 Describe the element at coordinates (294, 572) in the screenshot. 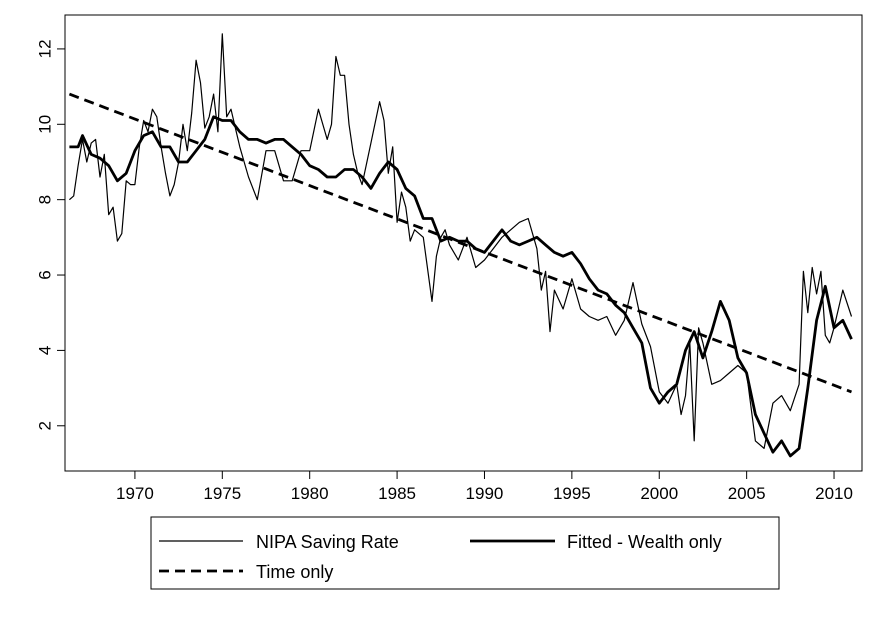

I see `legend-label-time-only: Time only` at that location.